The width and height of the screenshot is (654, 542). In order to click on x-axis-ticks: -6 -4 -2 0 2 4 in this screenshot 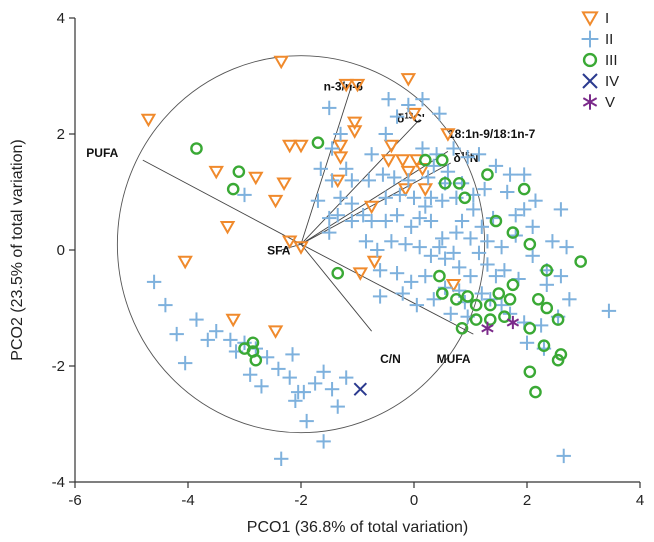, I will do `click(356, 495)`.